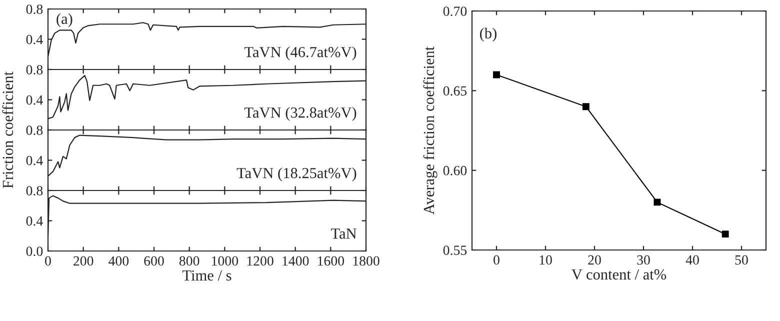 The height and width of the screenshot is (321, 780). I want to click on y-tick-label: 0.0, so click(34, 251).